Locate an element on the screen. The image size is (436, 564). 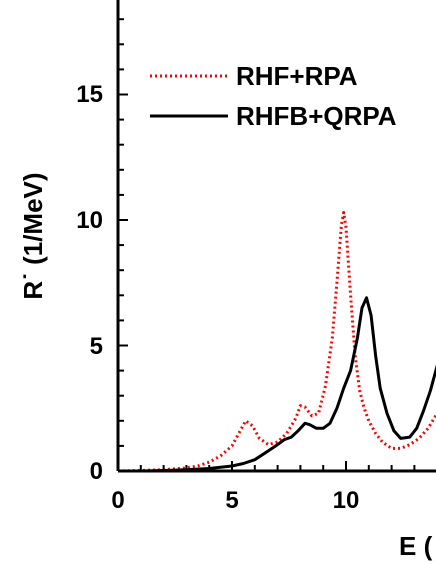
y-tick-label: 15 is located at coordinates (89, 94).